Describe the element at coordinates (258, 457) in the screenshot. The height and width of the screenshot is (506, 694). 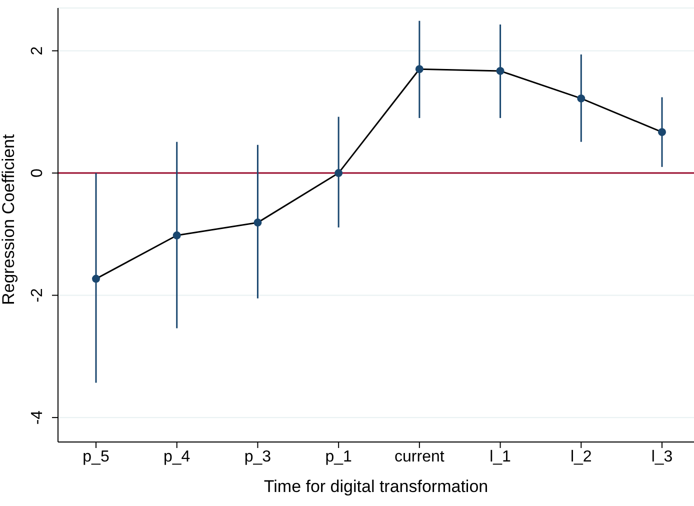
I see `x-tick-label: p_3` at that location.